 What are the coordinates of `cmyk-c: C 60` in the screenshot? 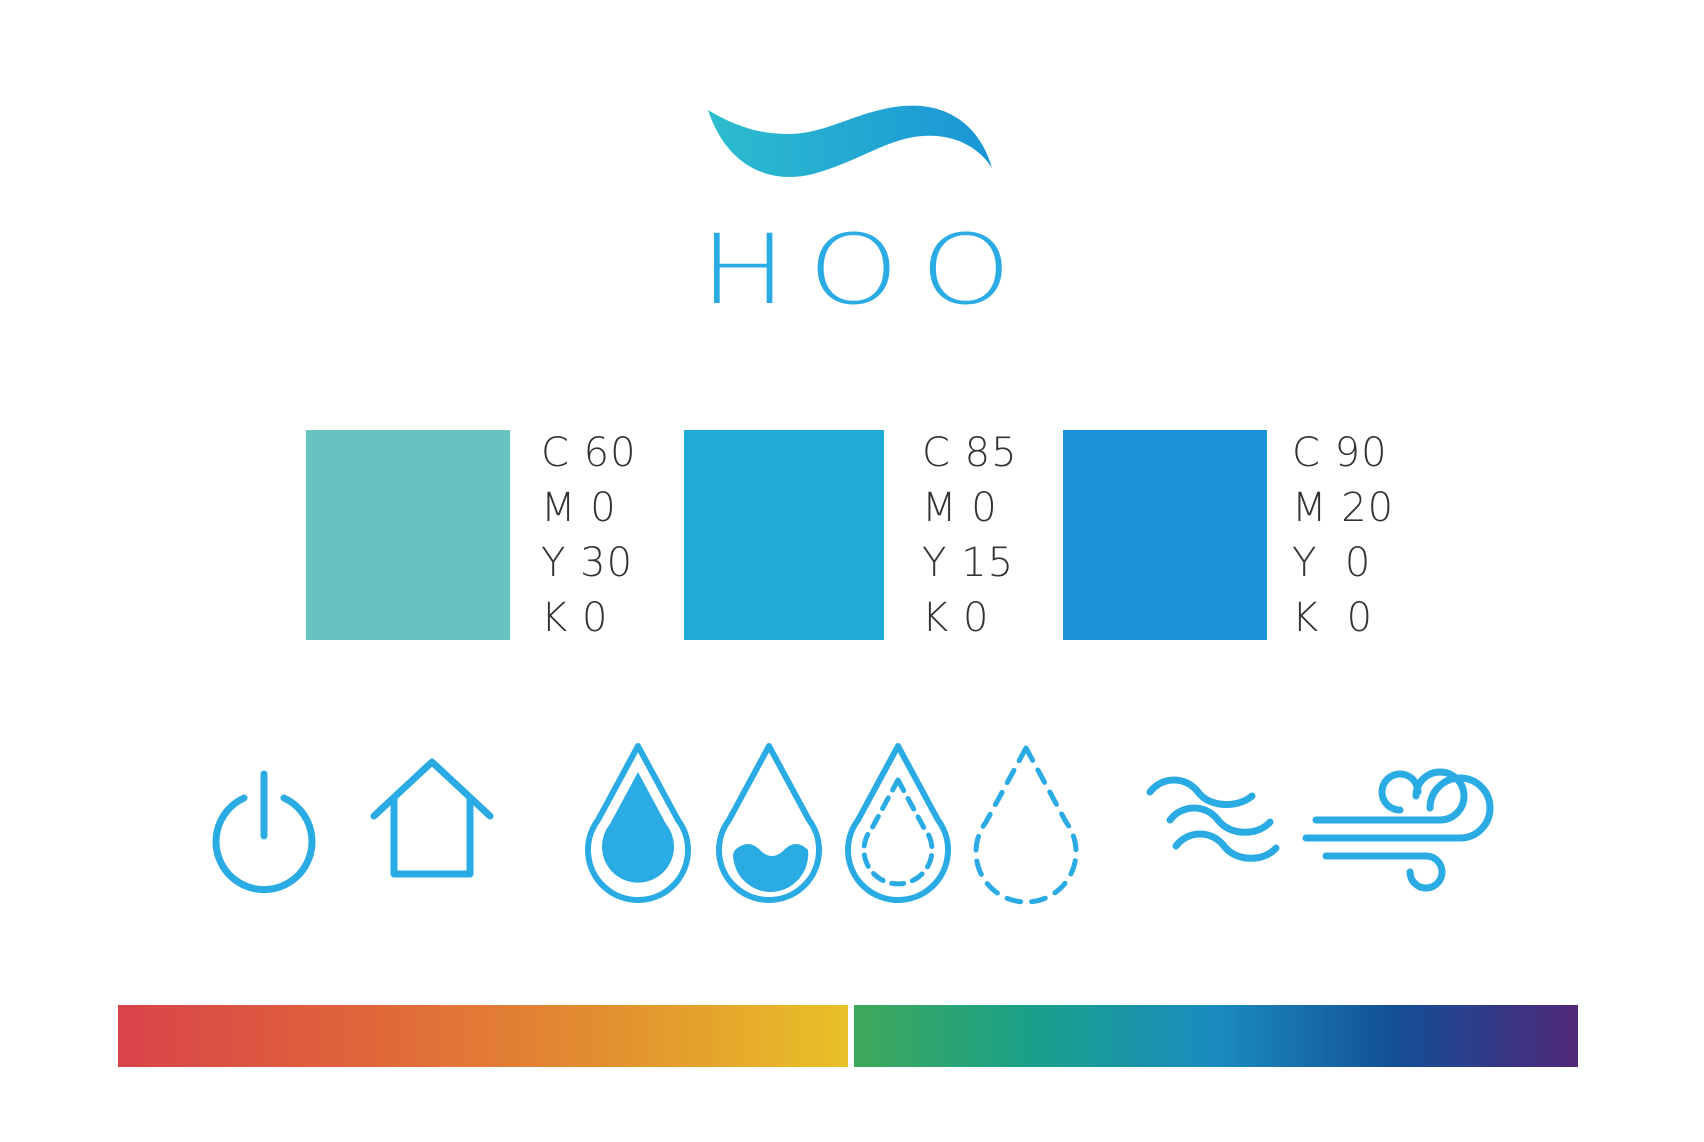 It's located at (589, 453).